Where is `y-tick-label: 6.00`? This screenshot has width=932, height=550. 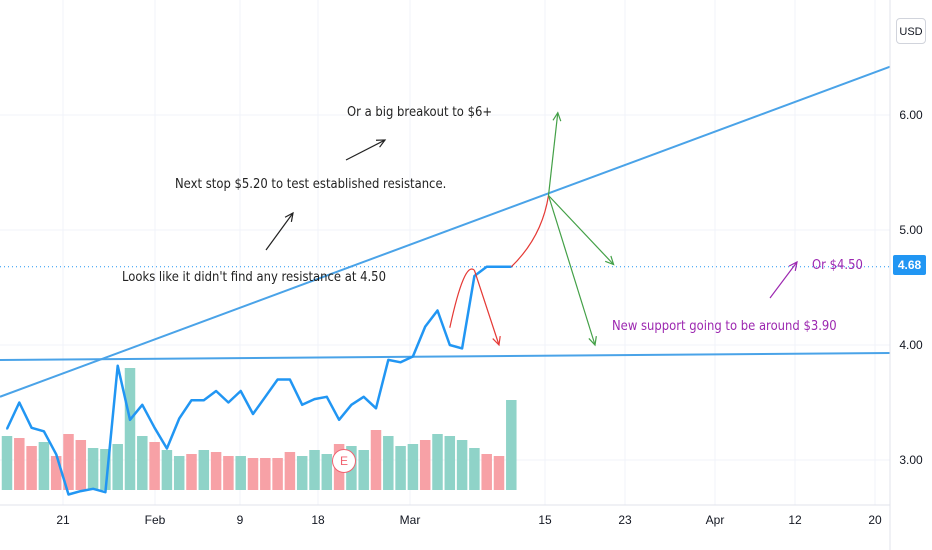 y-tick-label: 6.00 is located at coordinates (911, 115).